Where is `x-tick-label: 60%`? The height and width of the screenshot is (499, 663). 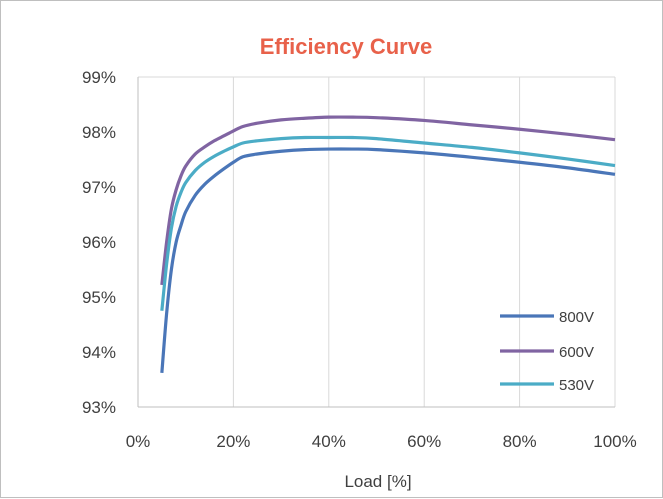
x-tick-label: 60% is located at coordinates (424, 441).